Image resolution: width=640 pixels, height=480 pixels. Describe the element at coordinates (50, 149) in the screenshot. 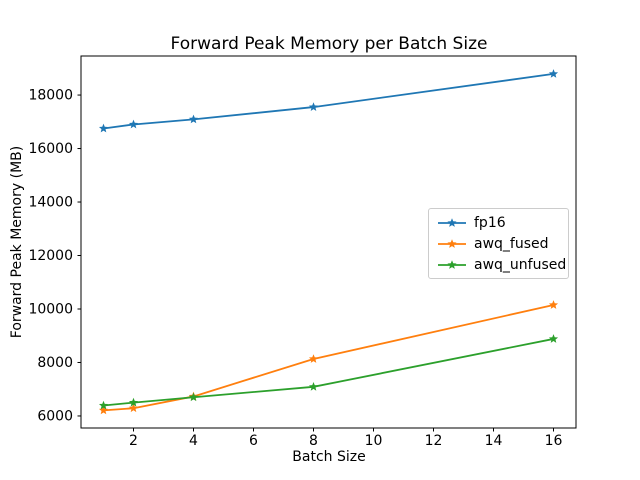

I see `y-tick-label: 16000` at that location.